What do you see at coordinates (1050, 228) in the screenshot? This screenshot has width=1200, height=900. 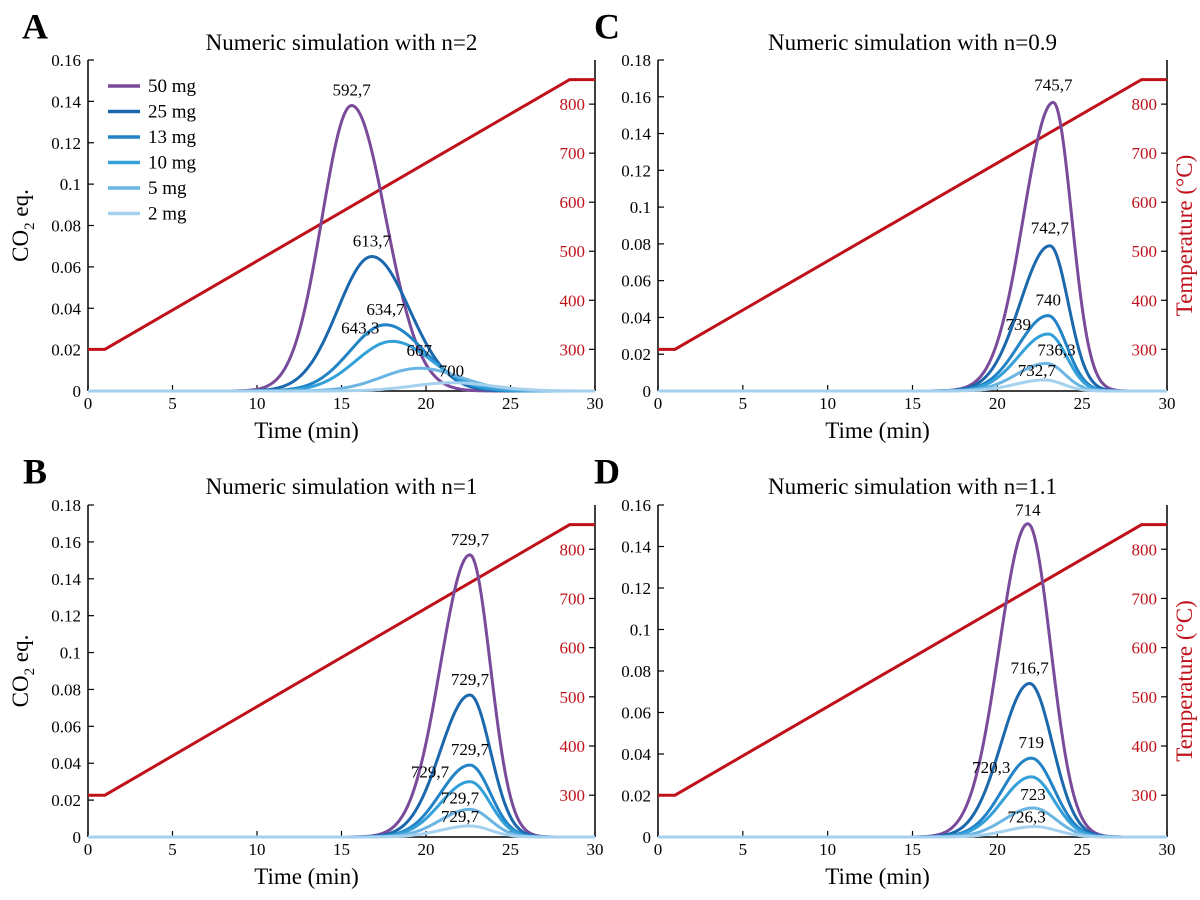 I see `peak-label: 742,7` at bounding box center [1050, 228].